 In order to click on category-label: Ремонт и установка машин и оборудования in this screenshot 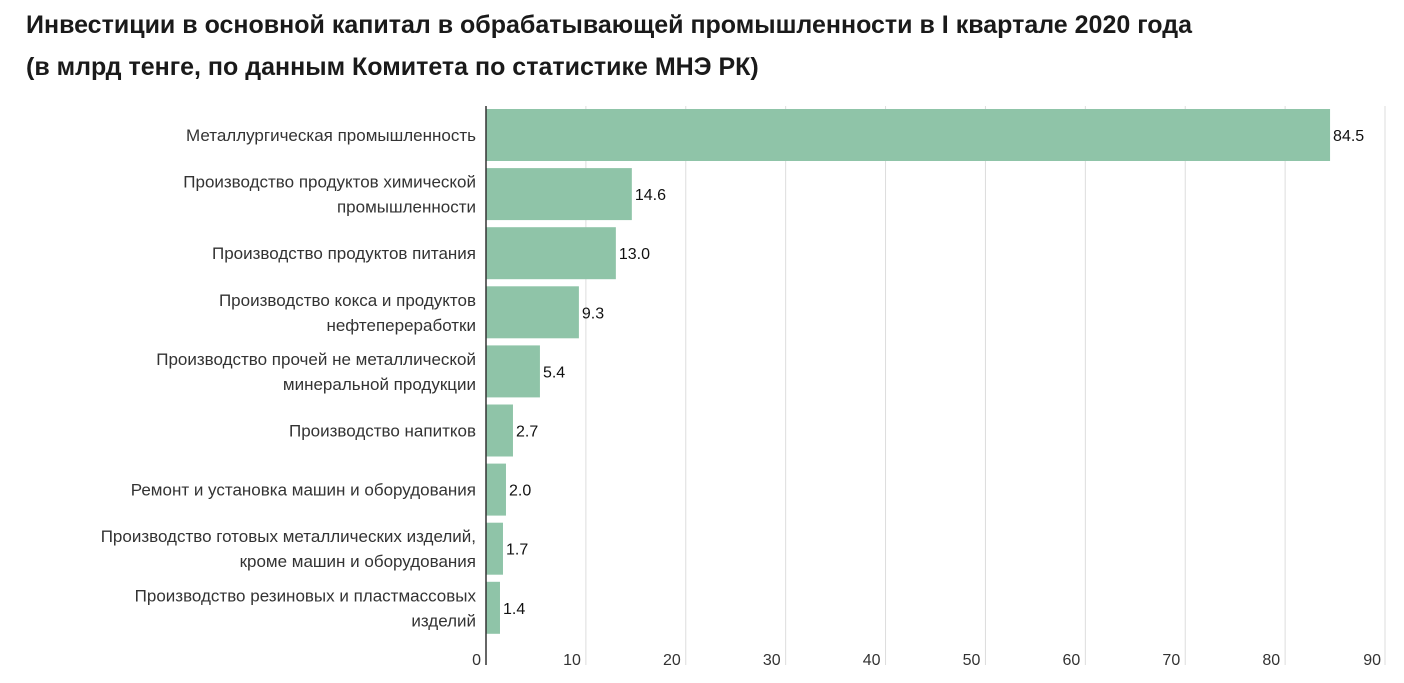, I will do `click(303, 490)`.